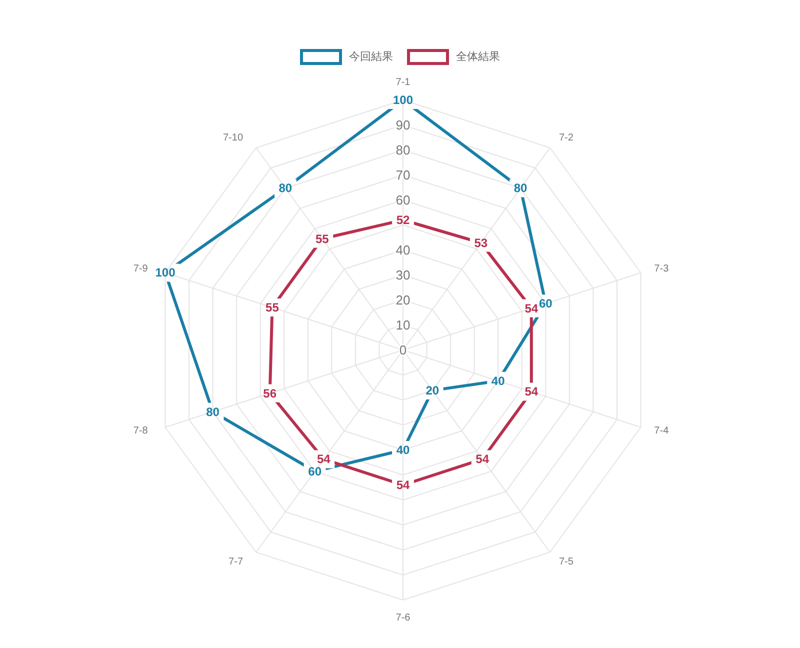 Image resolution: width=800 pixels, height=648 pixels. What do you see at coordinates (403, 250) in the screenshot?
I see `y-tick-label: 40` at bounding box center [403, 250].